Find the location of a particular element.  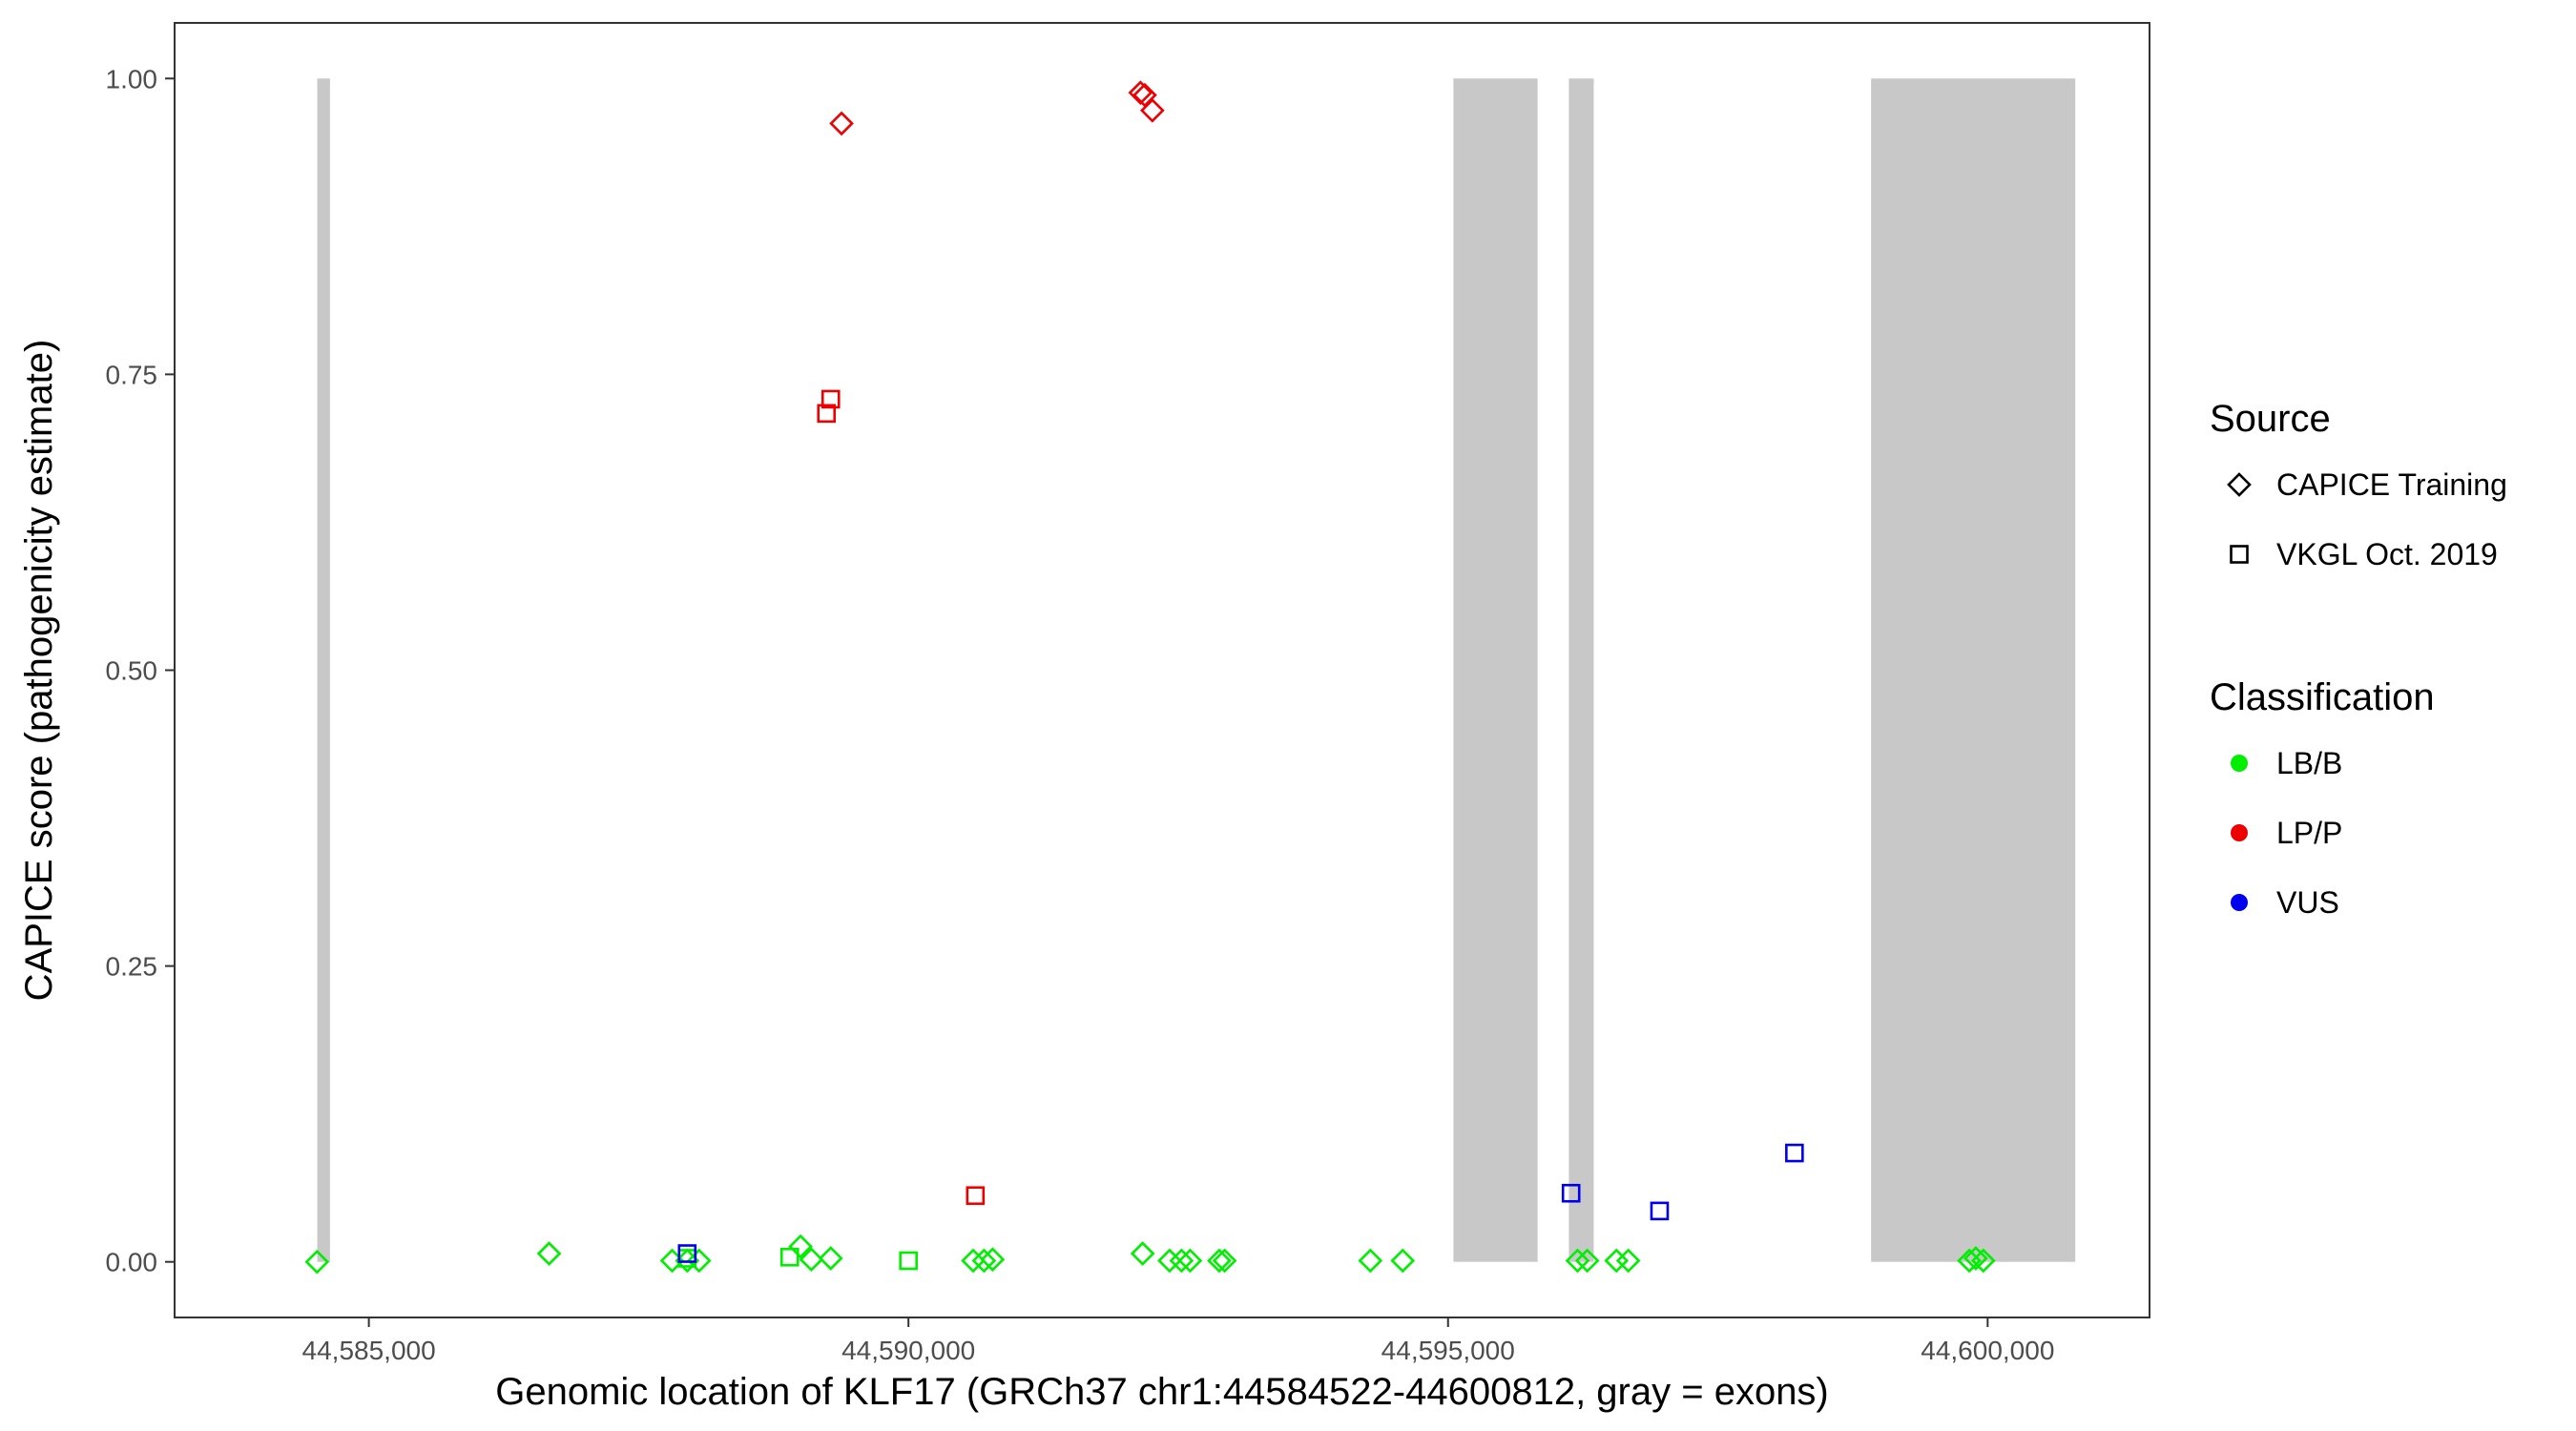

x-tick-label: 44,585,000 is located at coordinates (369, 1351).